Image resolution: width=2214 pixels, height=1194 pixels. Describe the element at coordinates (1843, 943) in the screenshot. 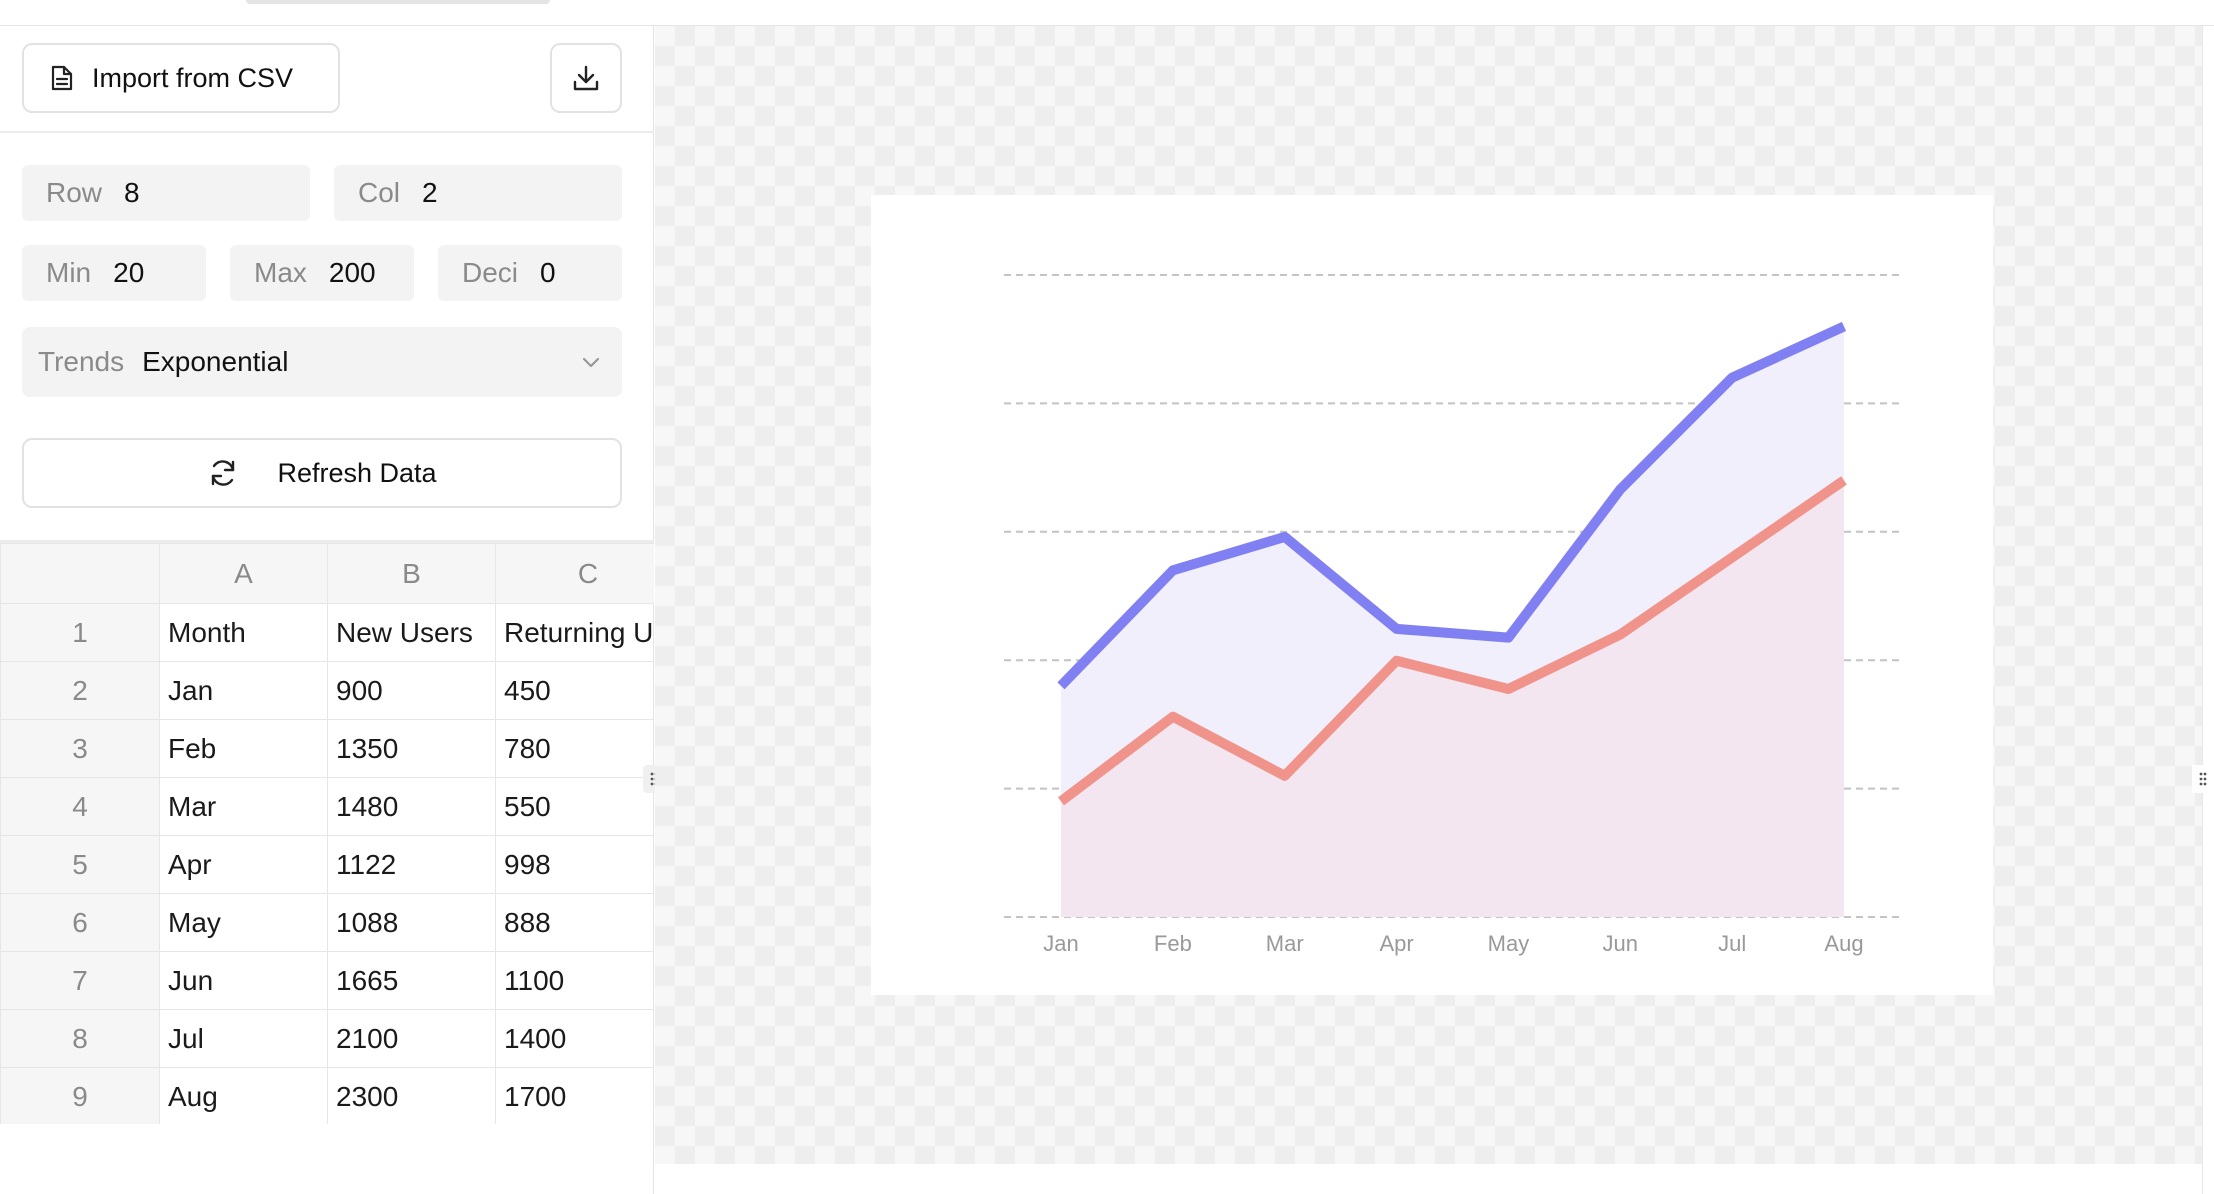

I see `x-tick-label: Aug` at that location.